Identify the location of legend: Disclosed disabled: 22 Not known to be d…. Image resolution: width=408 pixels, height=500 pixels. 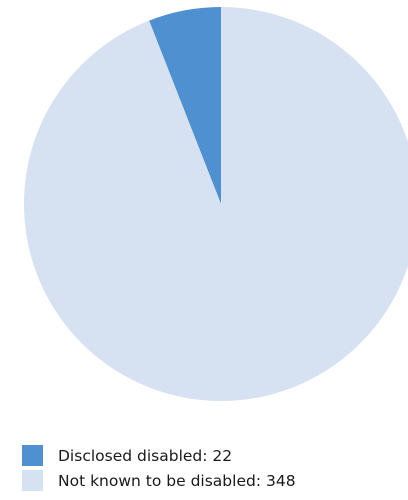
(212, 468).